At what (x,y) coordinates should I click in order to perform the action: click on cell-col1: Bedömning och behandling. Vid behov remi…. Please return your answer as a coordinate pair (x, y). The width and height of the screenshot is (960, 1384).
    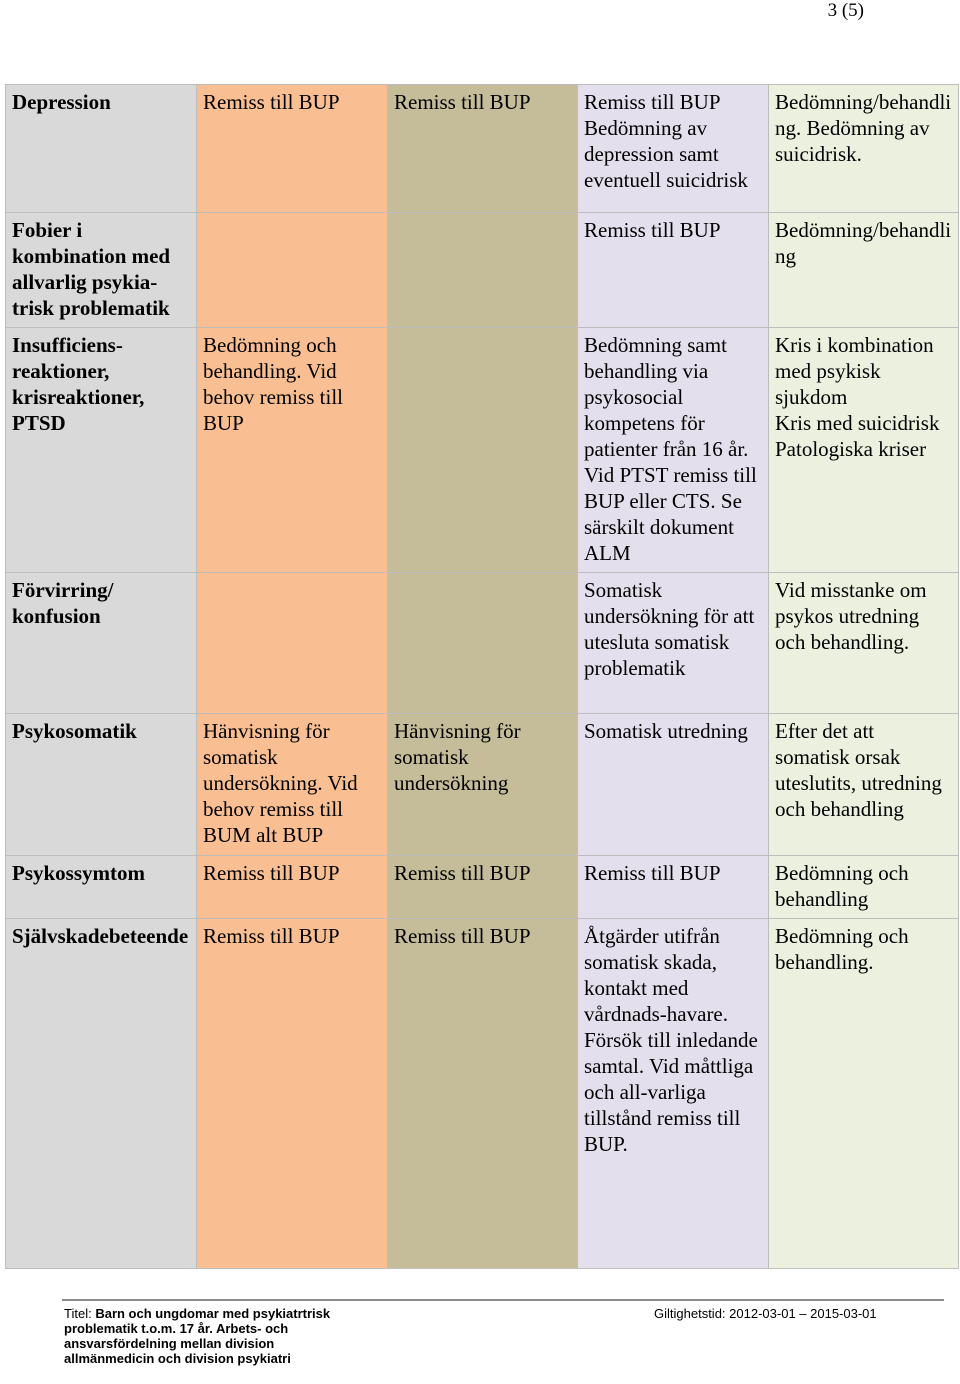
    Looking at the image, I should click on (292, 450).